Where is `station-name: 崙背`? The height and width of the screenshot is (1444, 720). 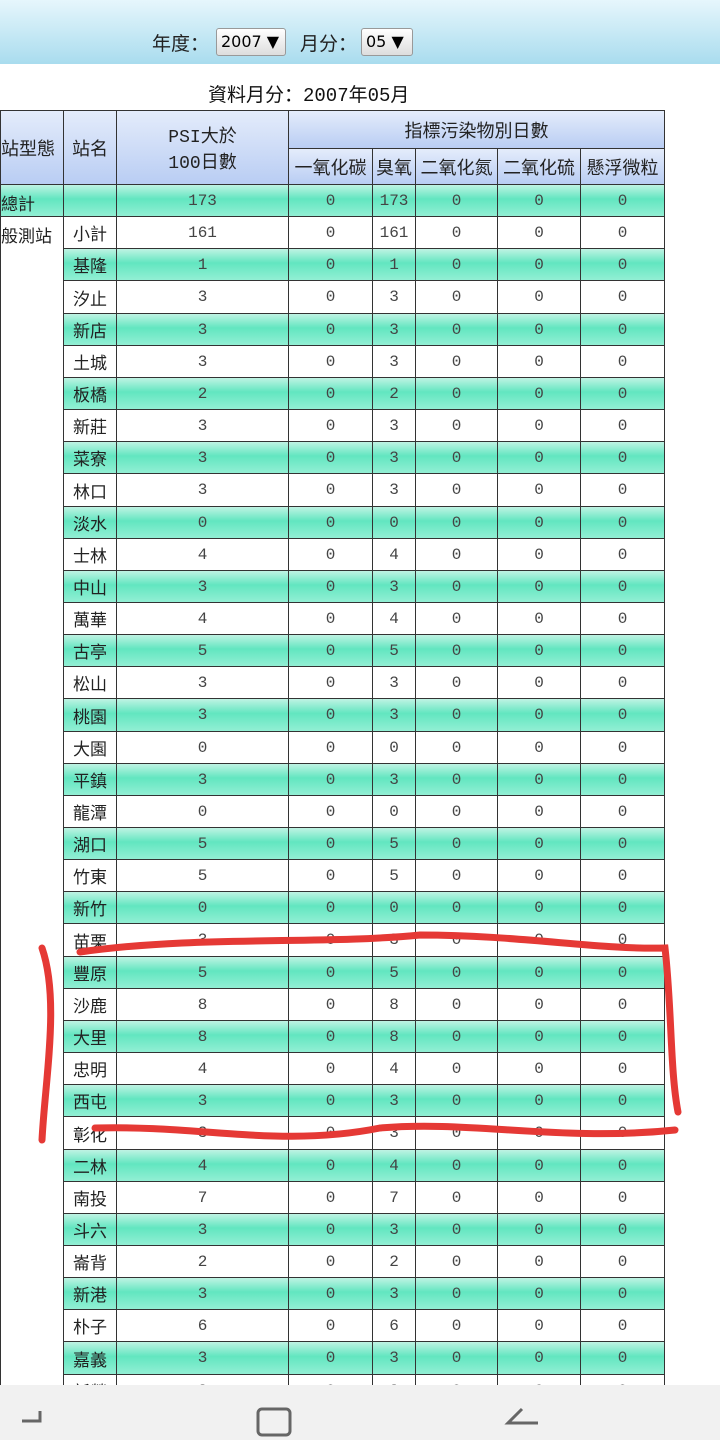
station-name: 崙背 is located at coordinates (90, 1261).